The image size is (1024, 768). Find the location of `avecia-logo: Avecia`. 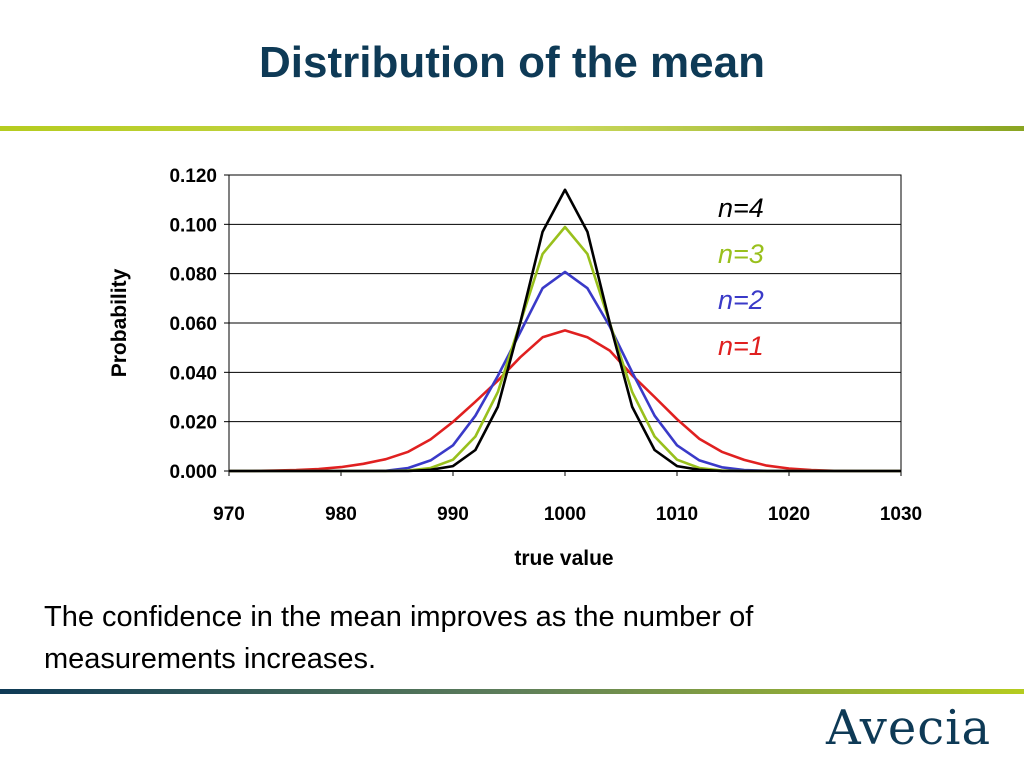

avecia-logo: Avecia is located at coordinates (909, 728).